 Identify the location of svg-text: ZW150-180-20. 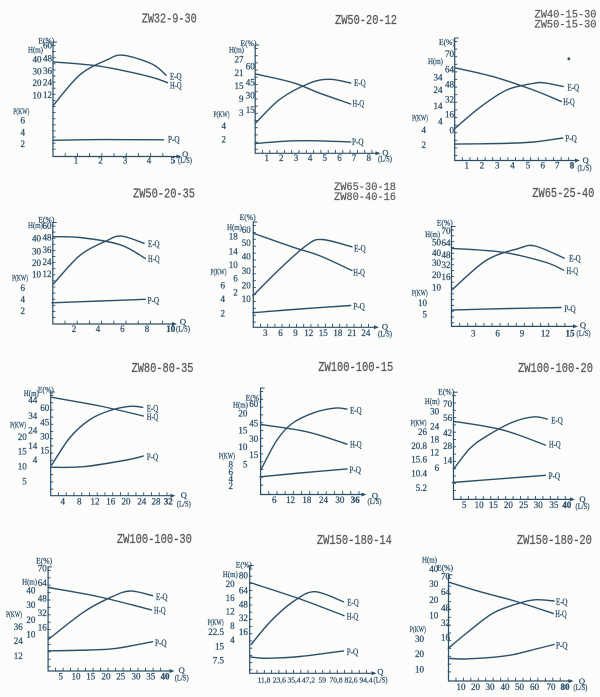
(554, 541).